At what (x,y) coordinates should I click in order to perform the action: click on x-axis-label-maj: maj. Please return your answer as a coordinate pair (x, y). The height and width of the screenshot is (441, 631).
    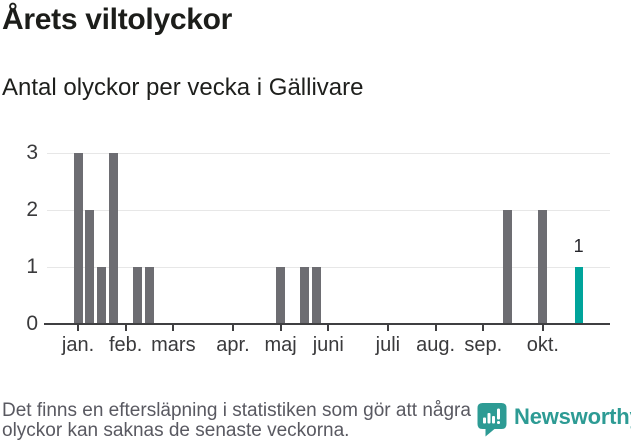
    Looking at the image, I should click on (280, 345).